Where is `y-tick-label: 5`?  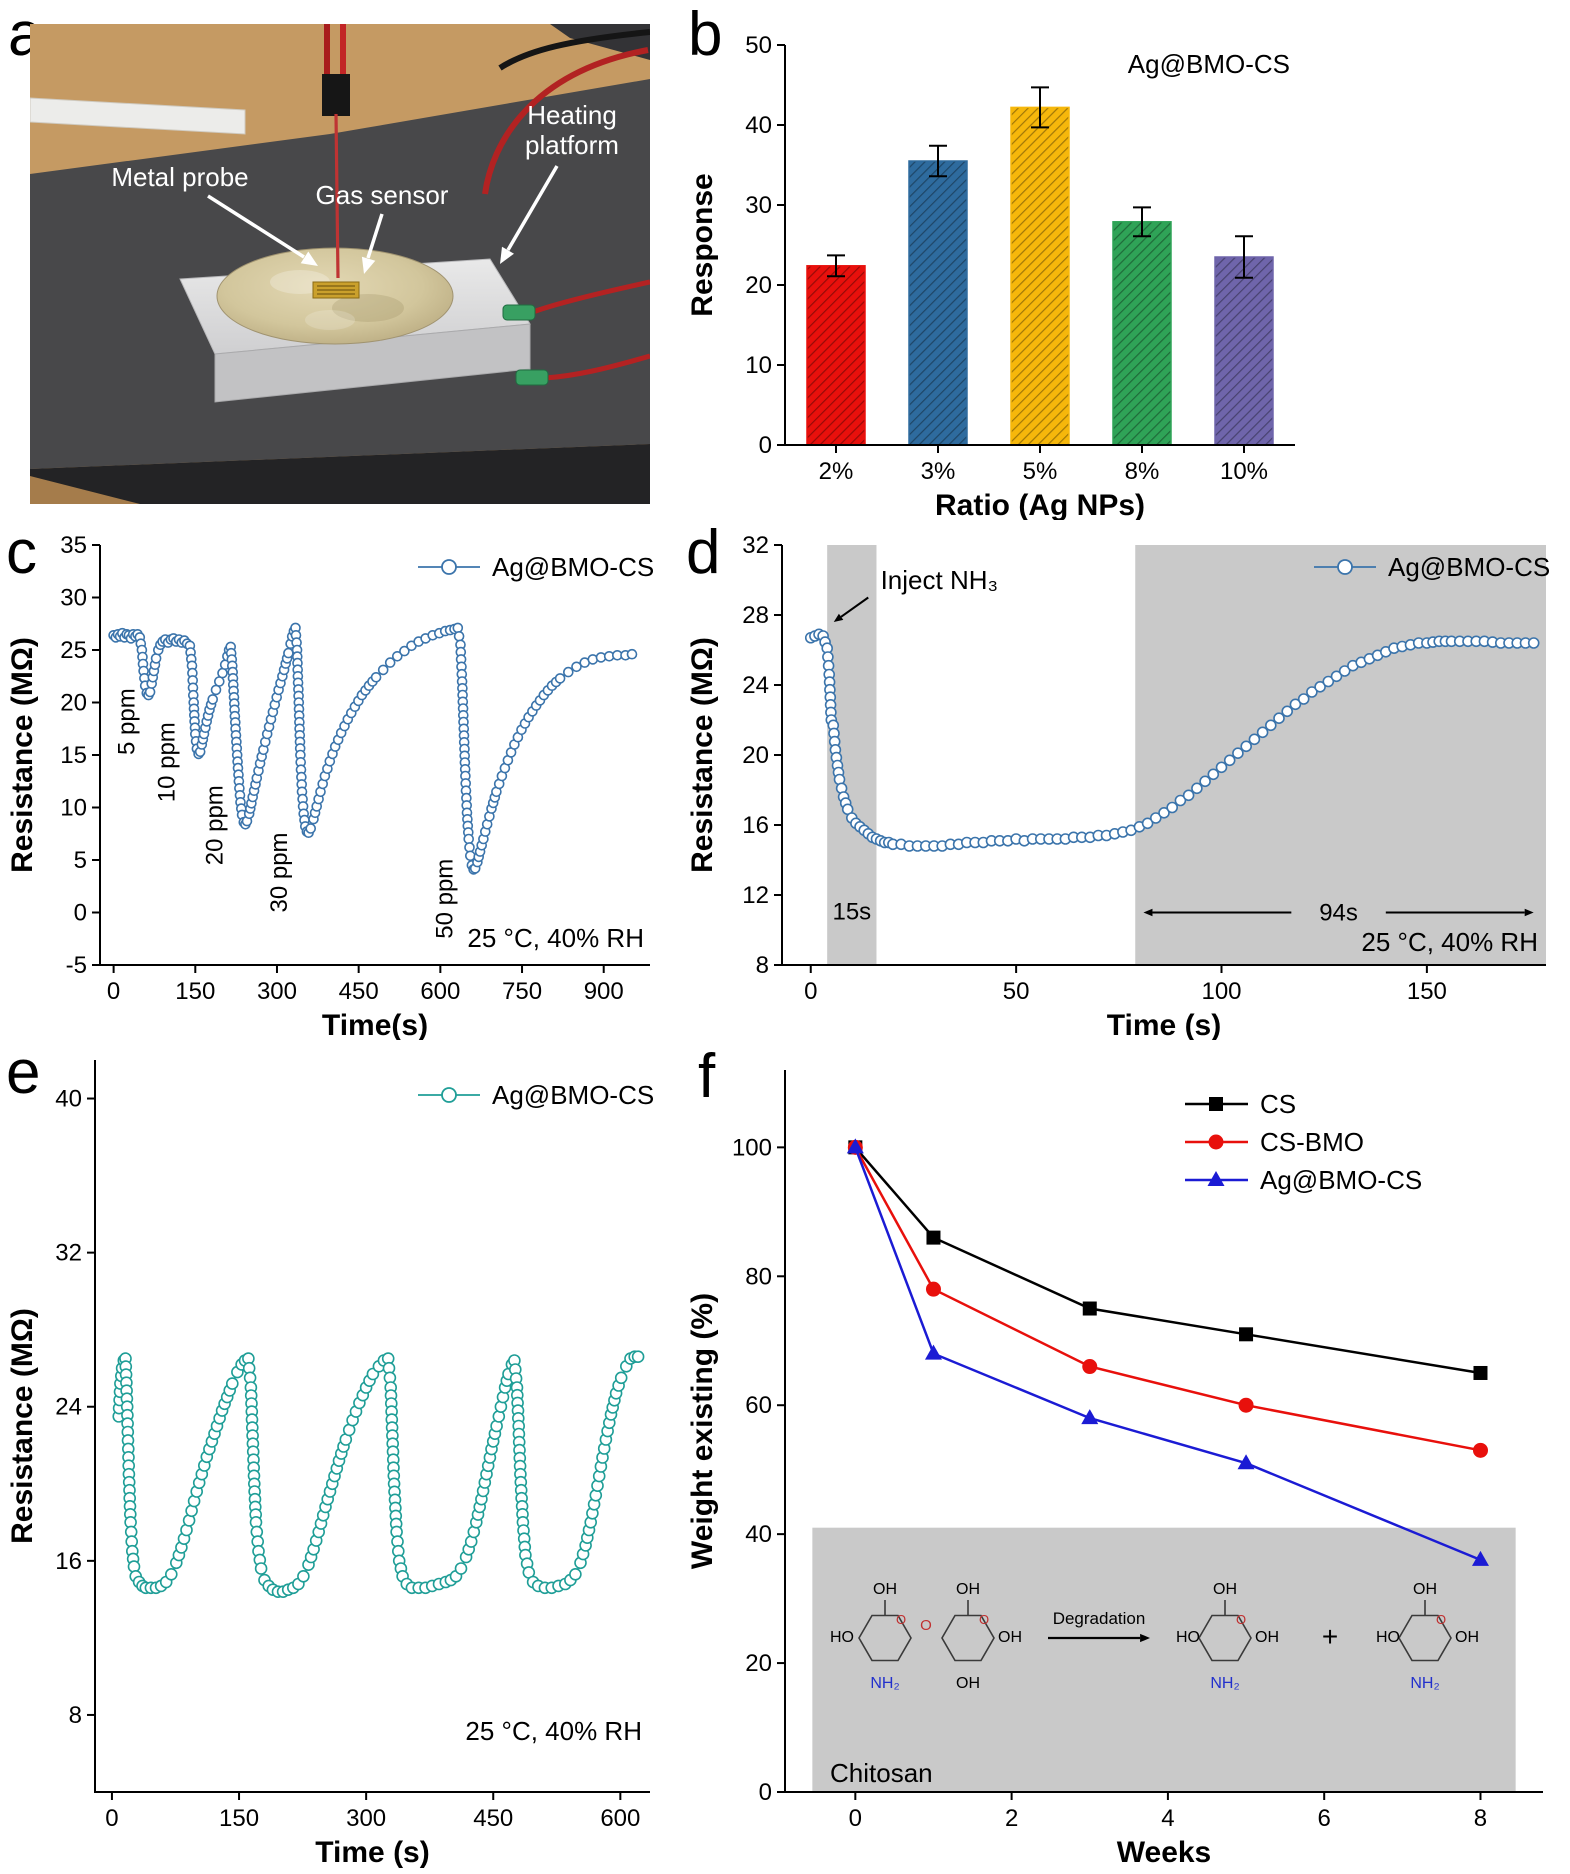 y-tick-label: 5 is located at coordinates (80, 860).